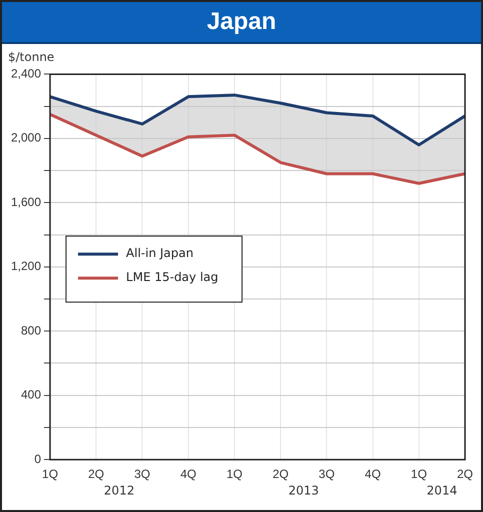 The image size is (483, 512). Describe the element at coordinates (119, 491) in the screenshot. I see `text: 2012` at that location.